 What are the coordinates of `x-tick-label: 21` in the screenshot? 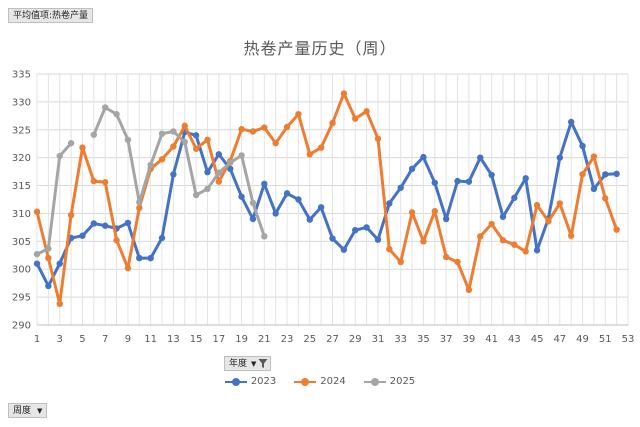 It's located at (264, 339).